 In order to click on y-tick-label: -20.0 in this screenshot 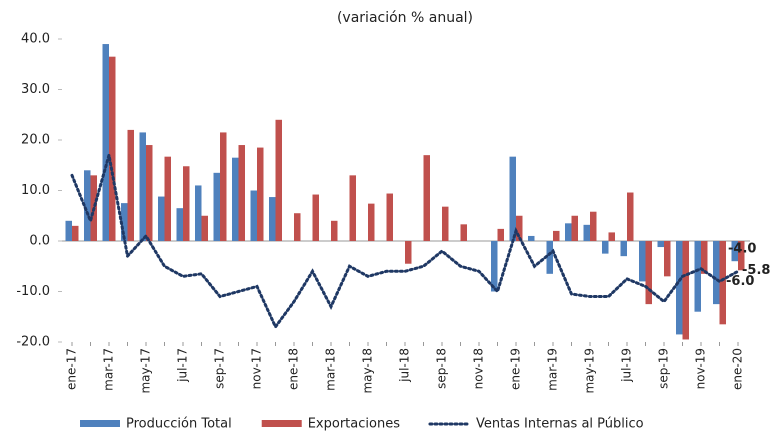, I will do `click(33, 342)`.